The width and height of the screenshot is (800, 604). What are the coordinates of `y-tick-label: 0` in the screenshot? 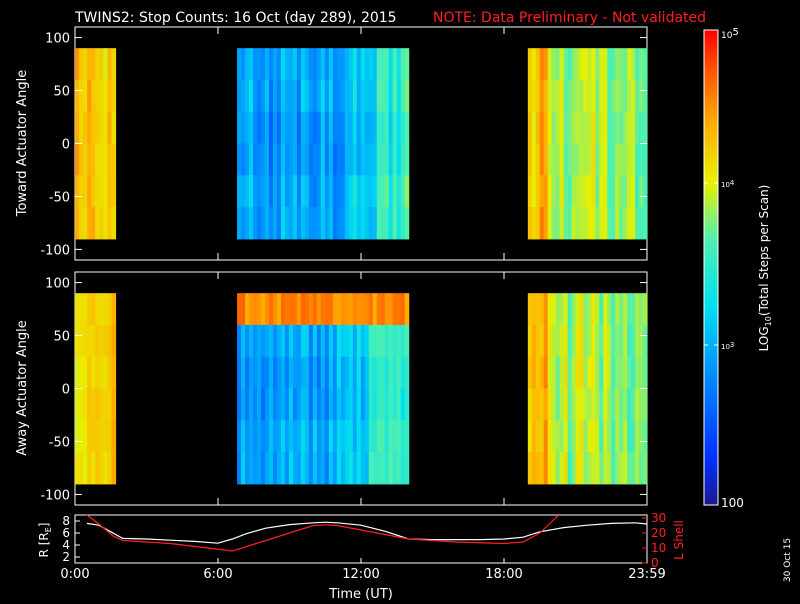 It's located at (66, 145).